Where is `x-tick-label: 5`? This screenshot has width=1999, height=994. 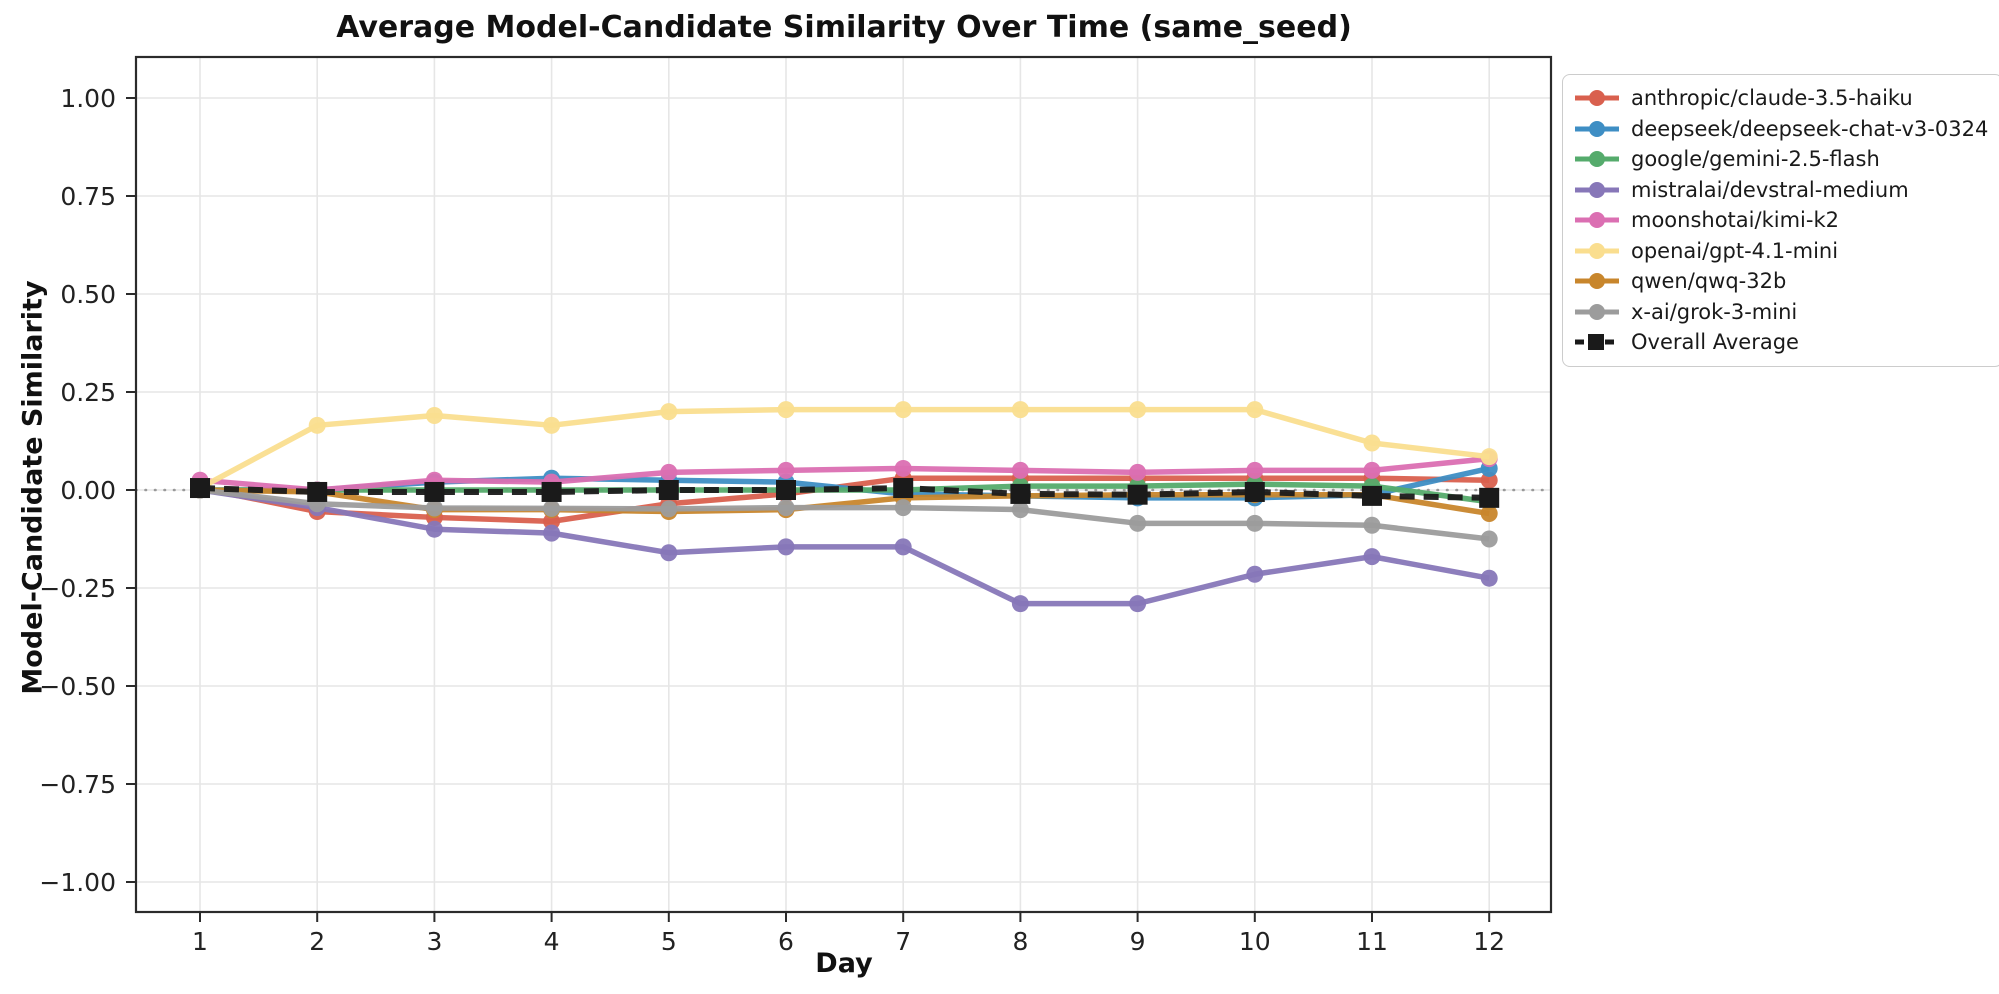 x-tick-label: 5 is located at coordinates (669, 941).